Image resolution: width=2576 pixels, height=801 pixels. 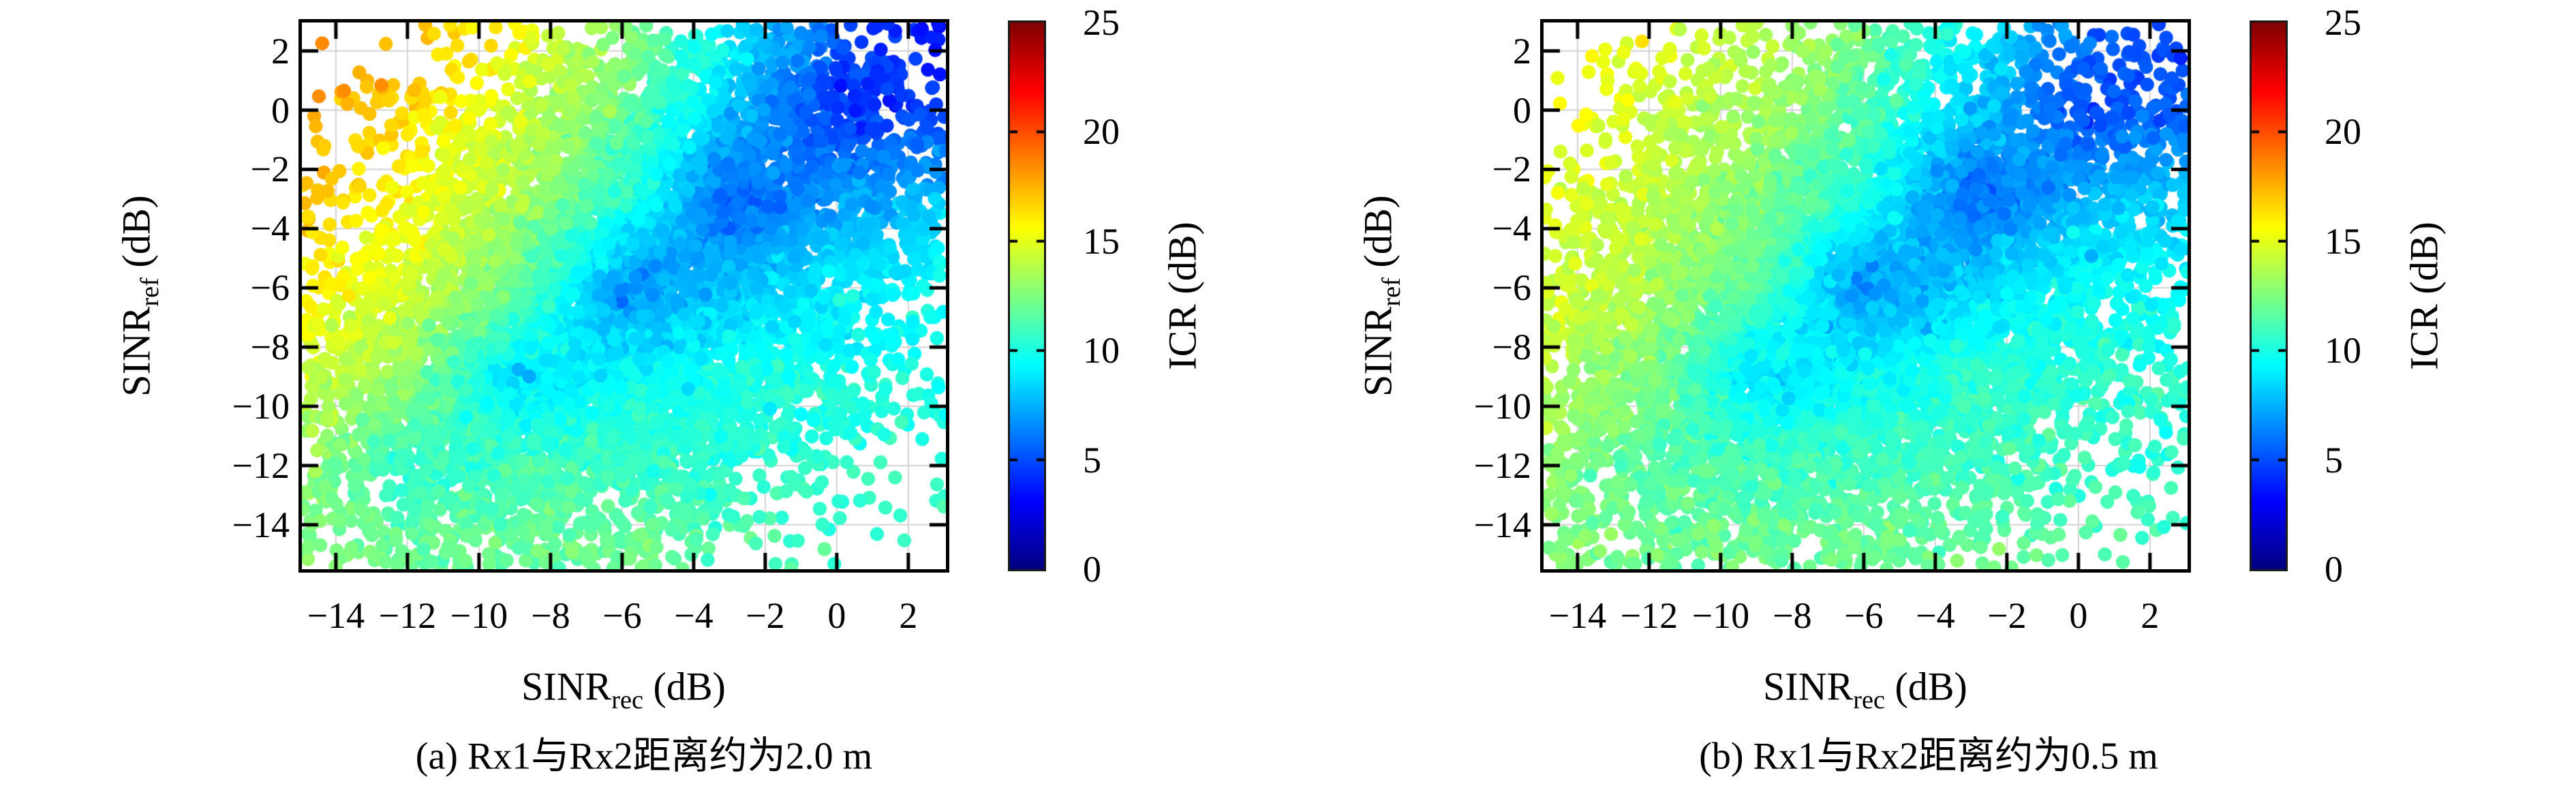 What do you see at coordinates (644, 756) in the screenshot?
I see `caption-a: (a) Rx1与Rx2距离约为2.0 m` at bounding box center [644, 756].